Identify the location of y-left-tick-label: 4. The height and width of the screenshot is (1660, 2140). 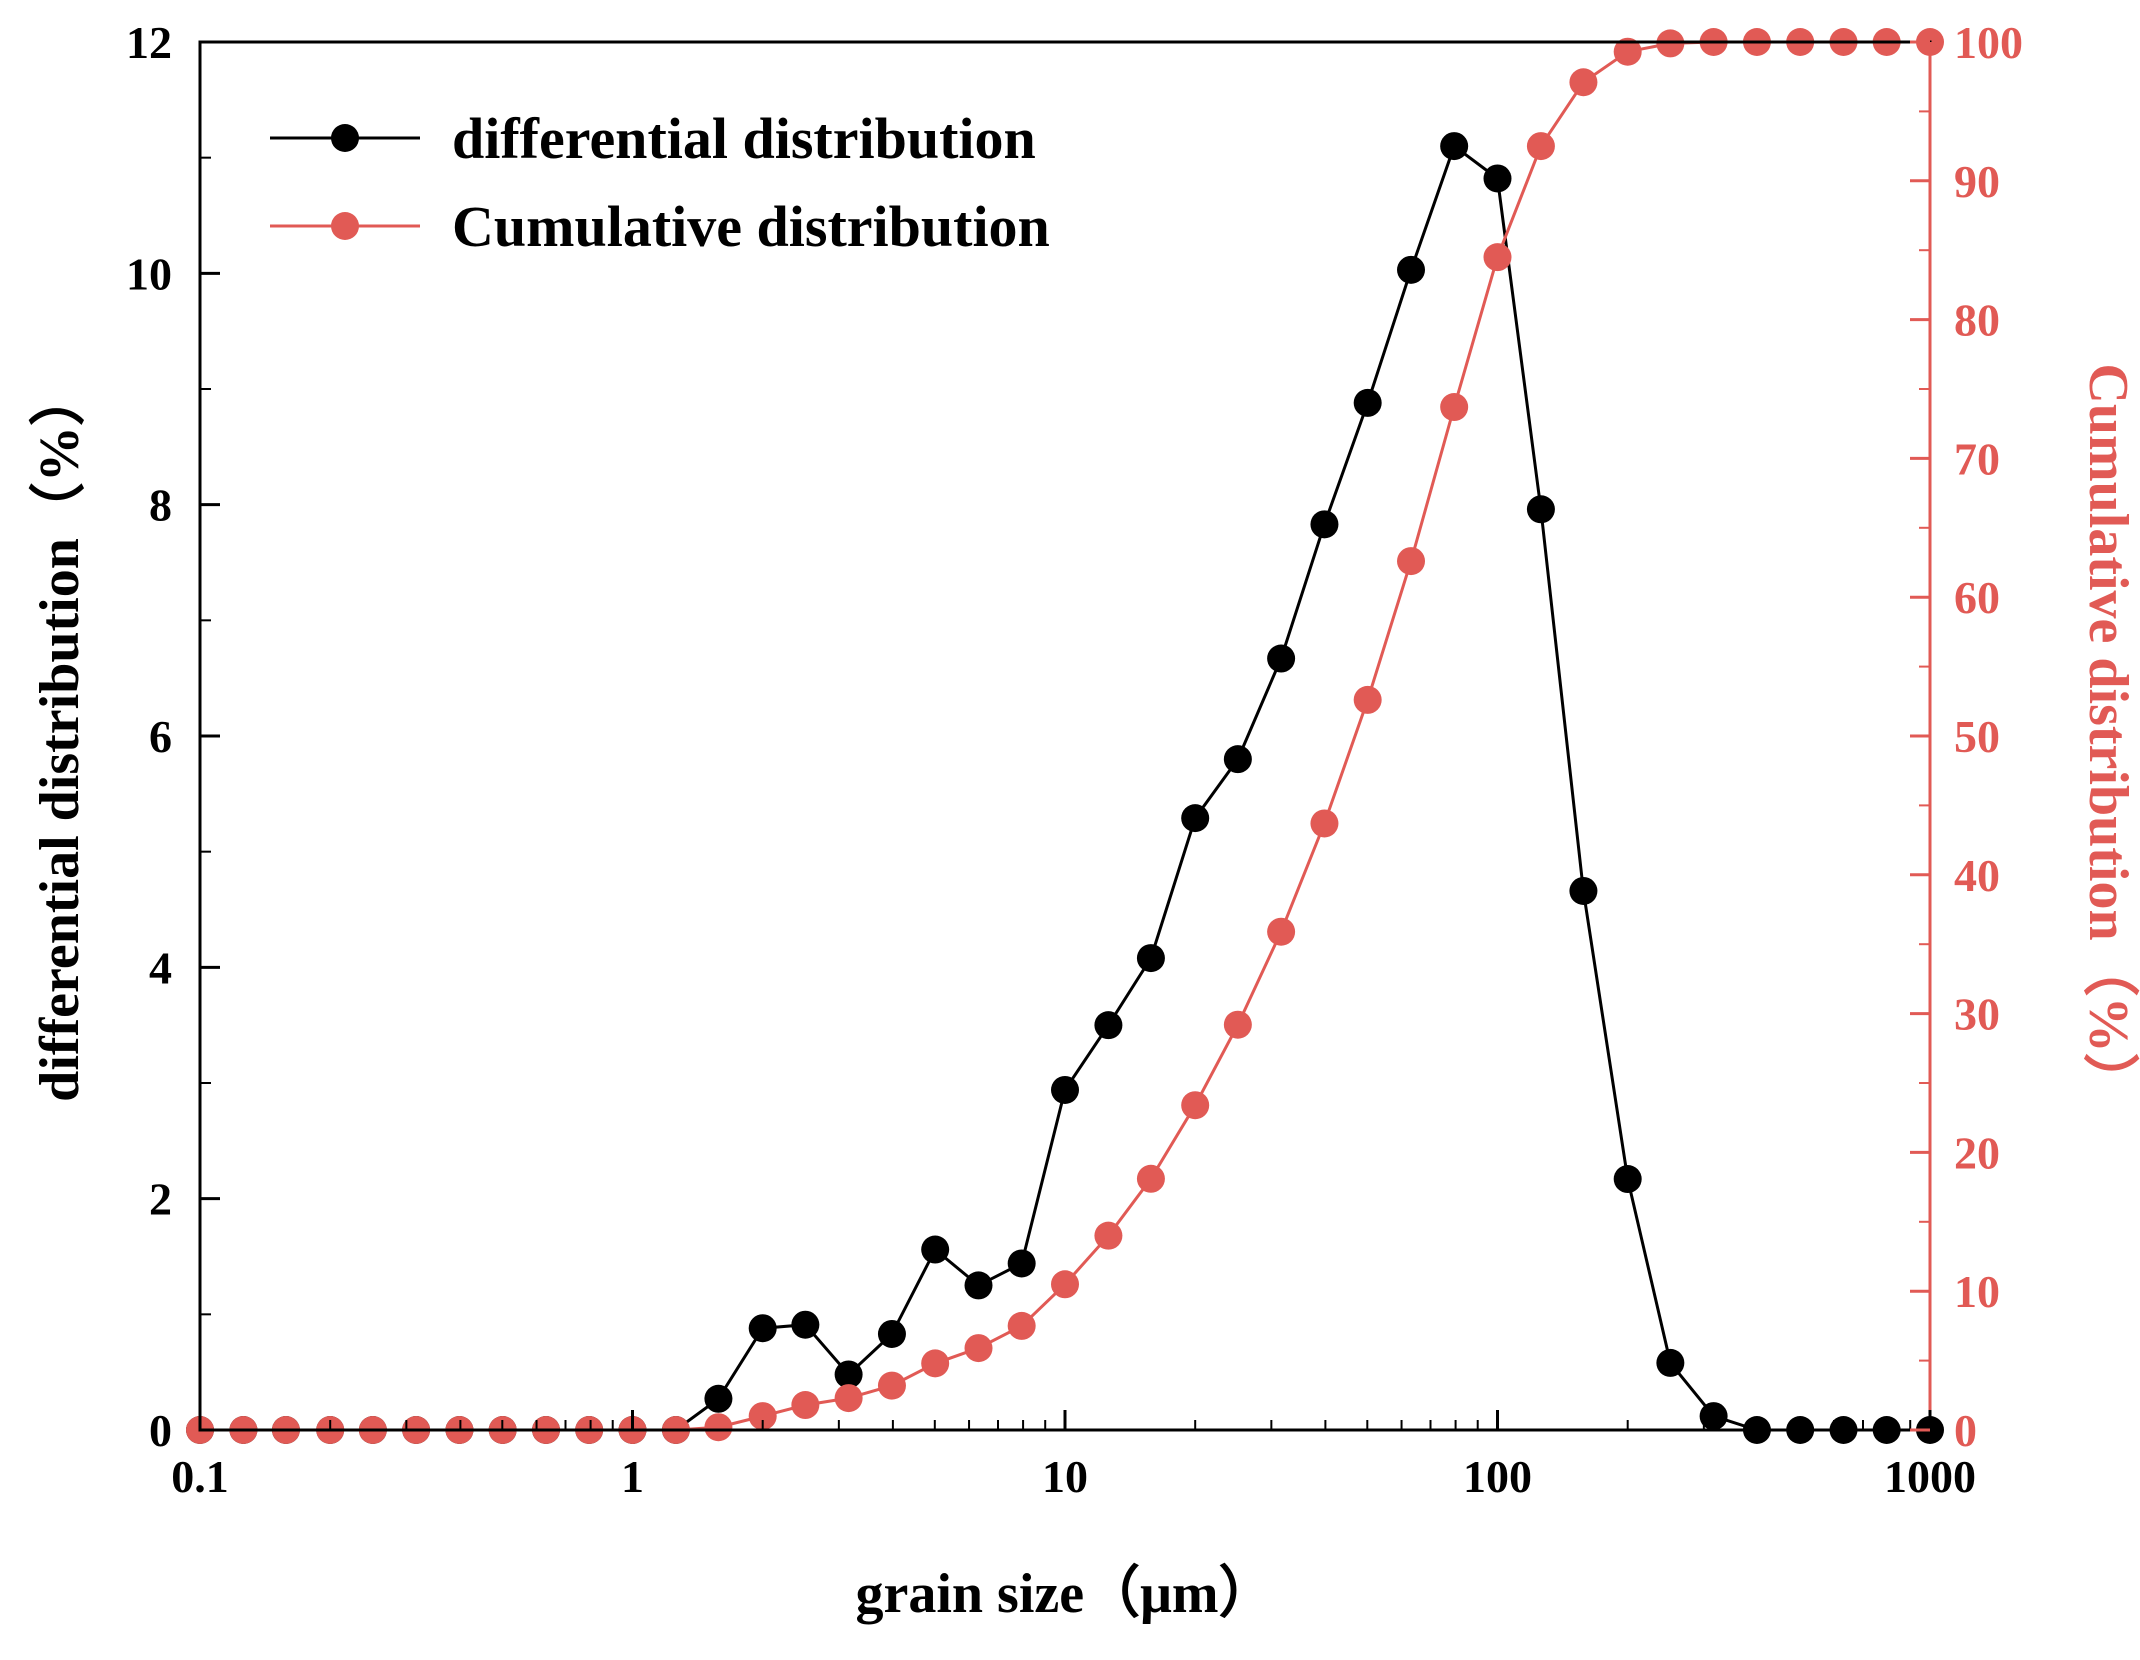
(160, 967).